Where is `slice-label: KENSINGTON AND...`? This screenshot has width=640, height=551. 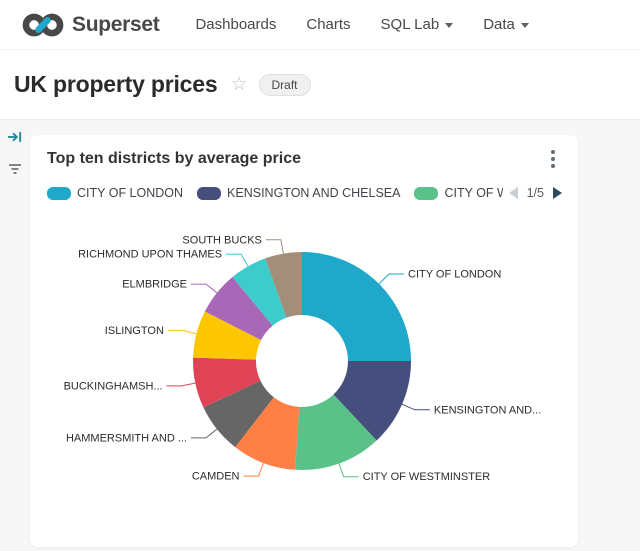
slice-label: KENSINGTON AND... is located at coordinates (487, 410).